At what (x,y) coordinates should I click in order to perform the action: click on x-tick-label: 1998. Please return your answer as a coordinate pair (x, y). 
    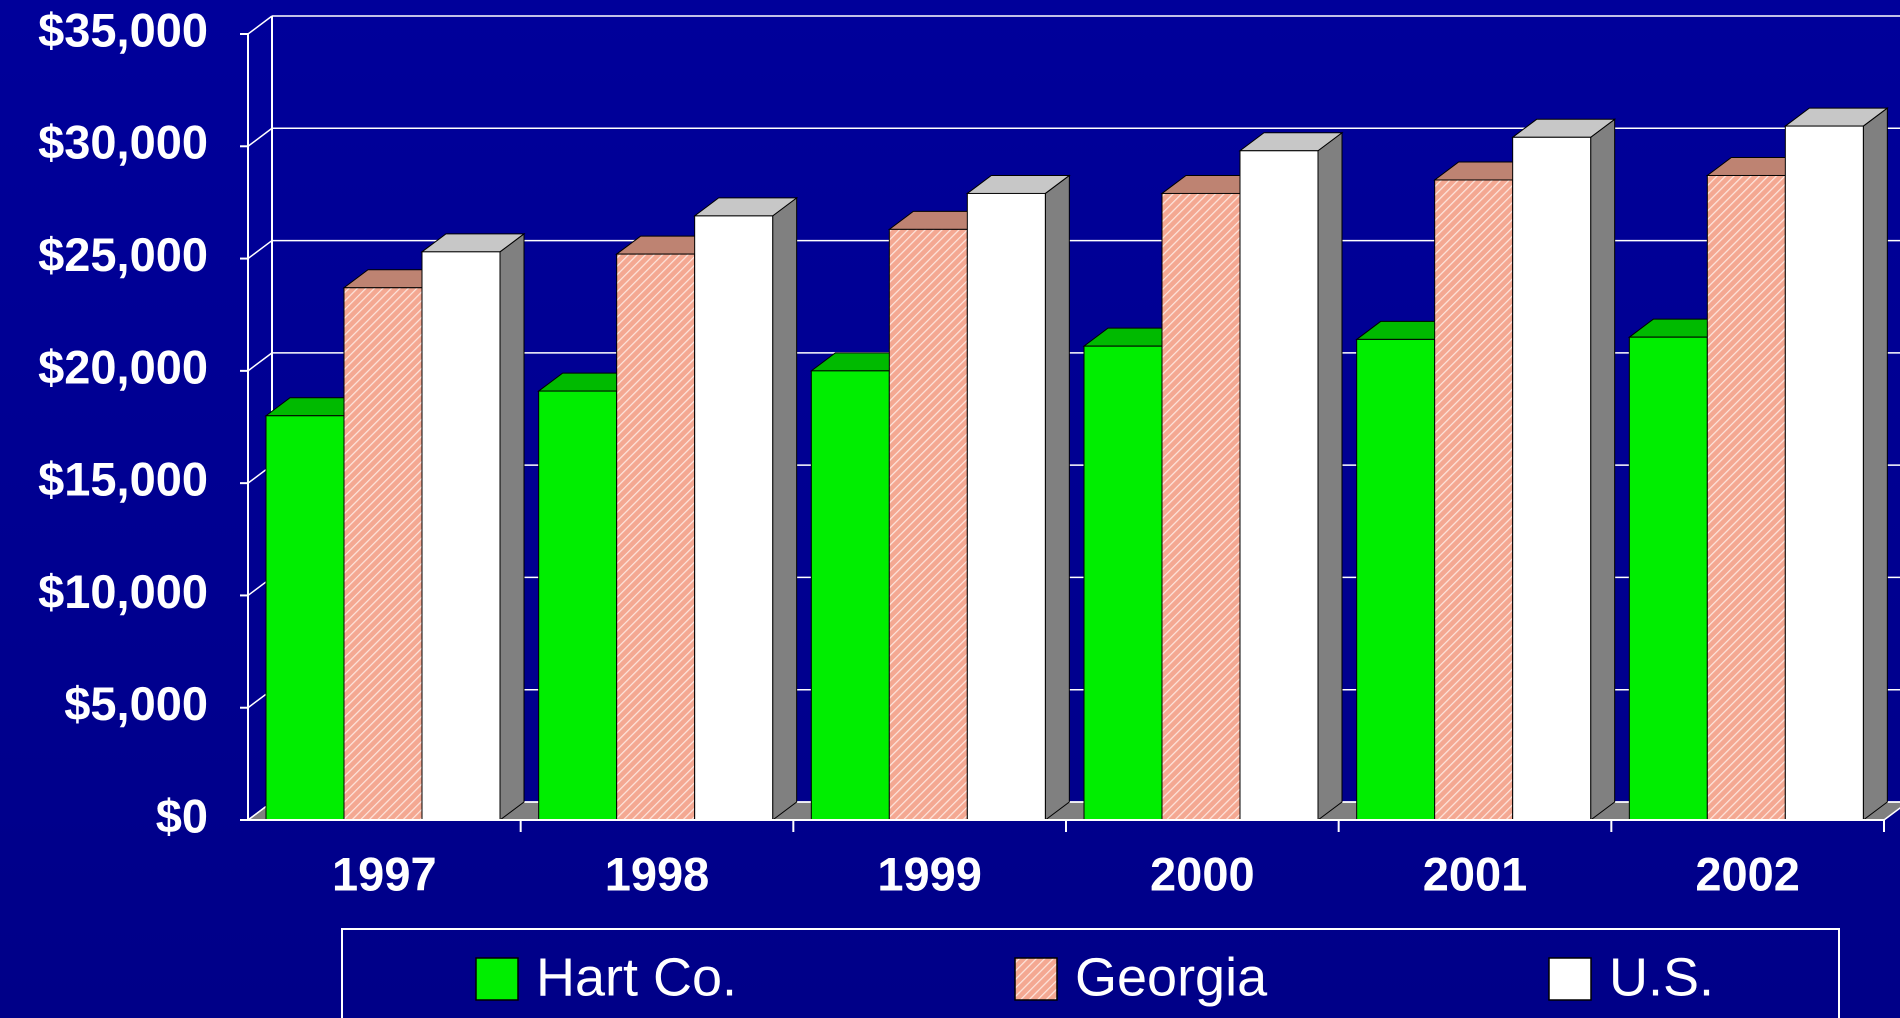
    Looking at the image, I should click on (657, 873).